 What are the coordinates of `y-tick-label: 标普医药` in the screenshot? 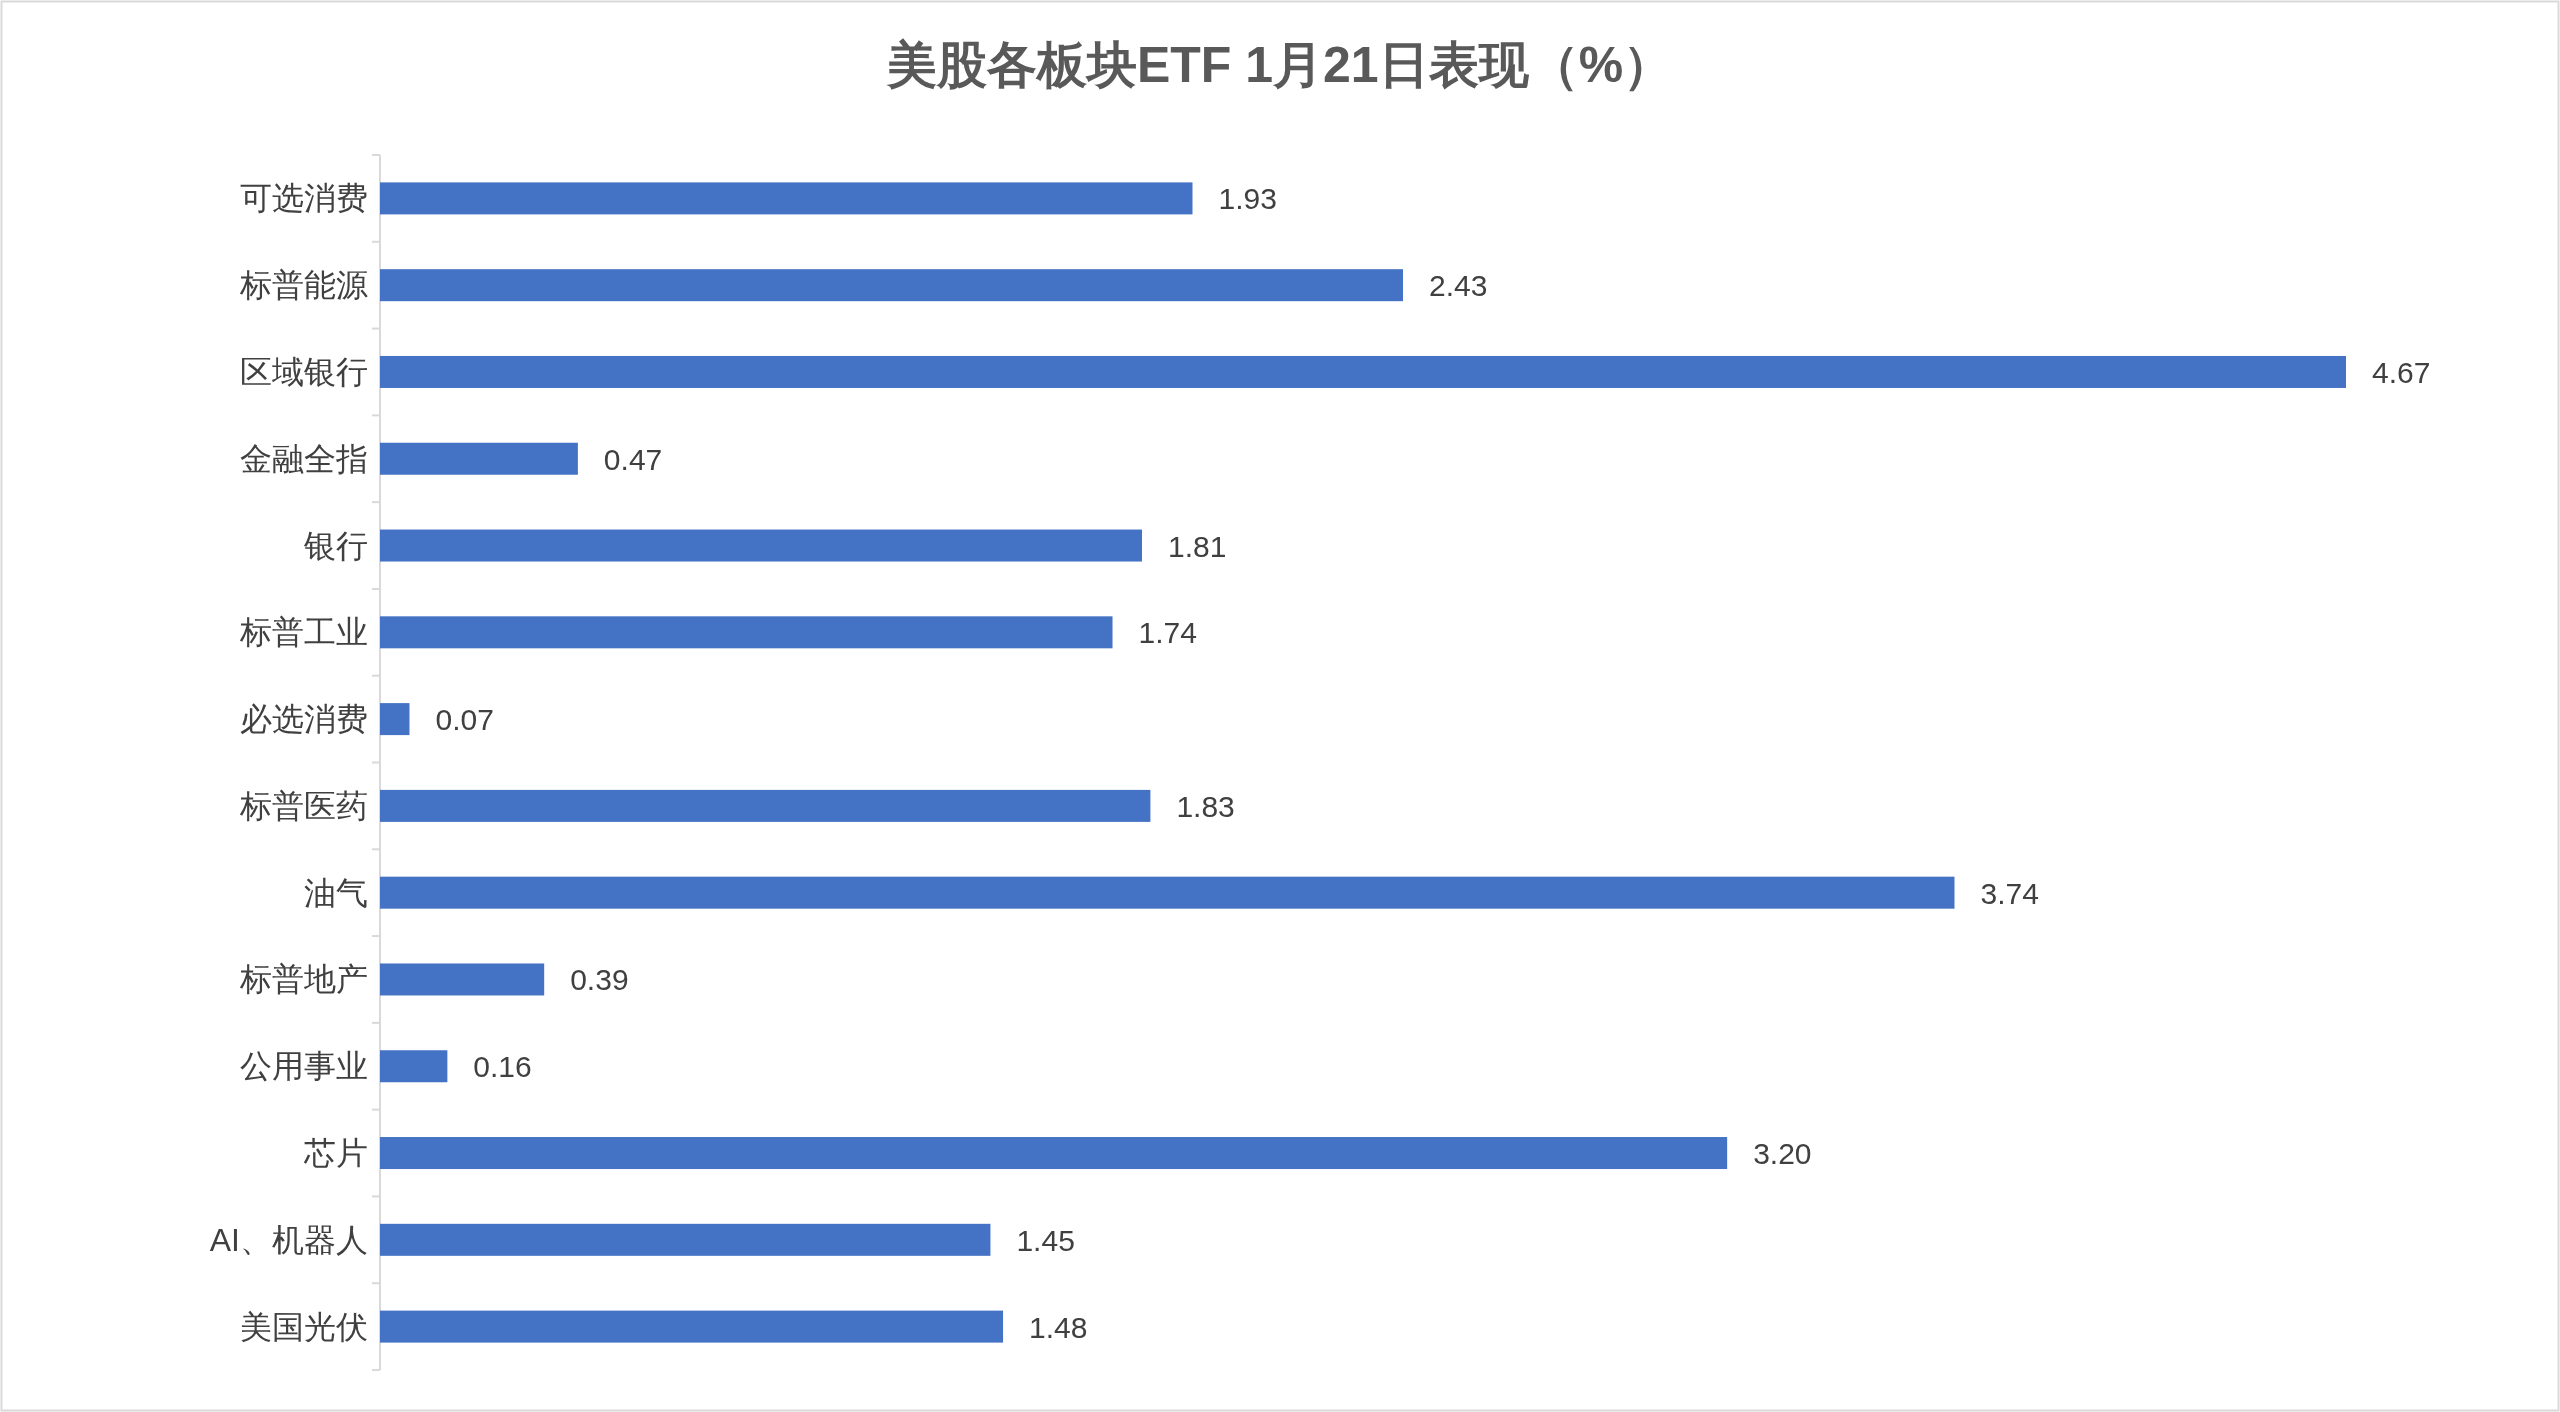 It's located at (303, 805).